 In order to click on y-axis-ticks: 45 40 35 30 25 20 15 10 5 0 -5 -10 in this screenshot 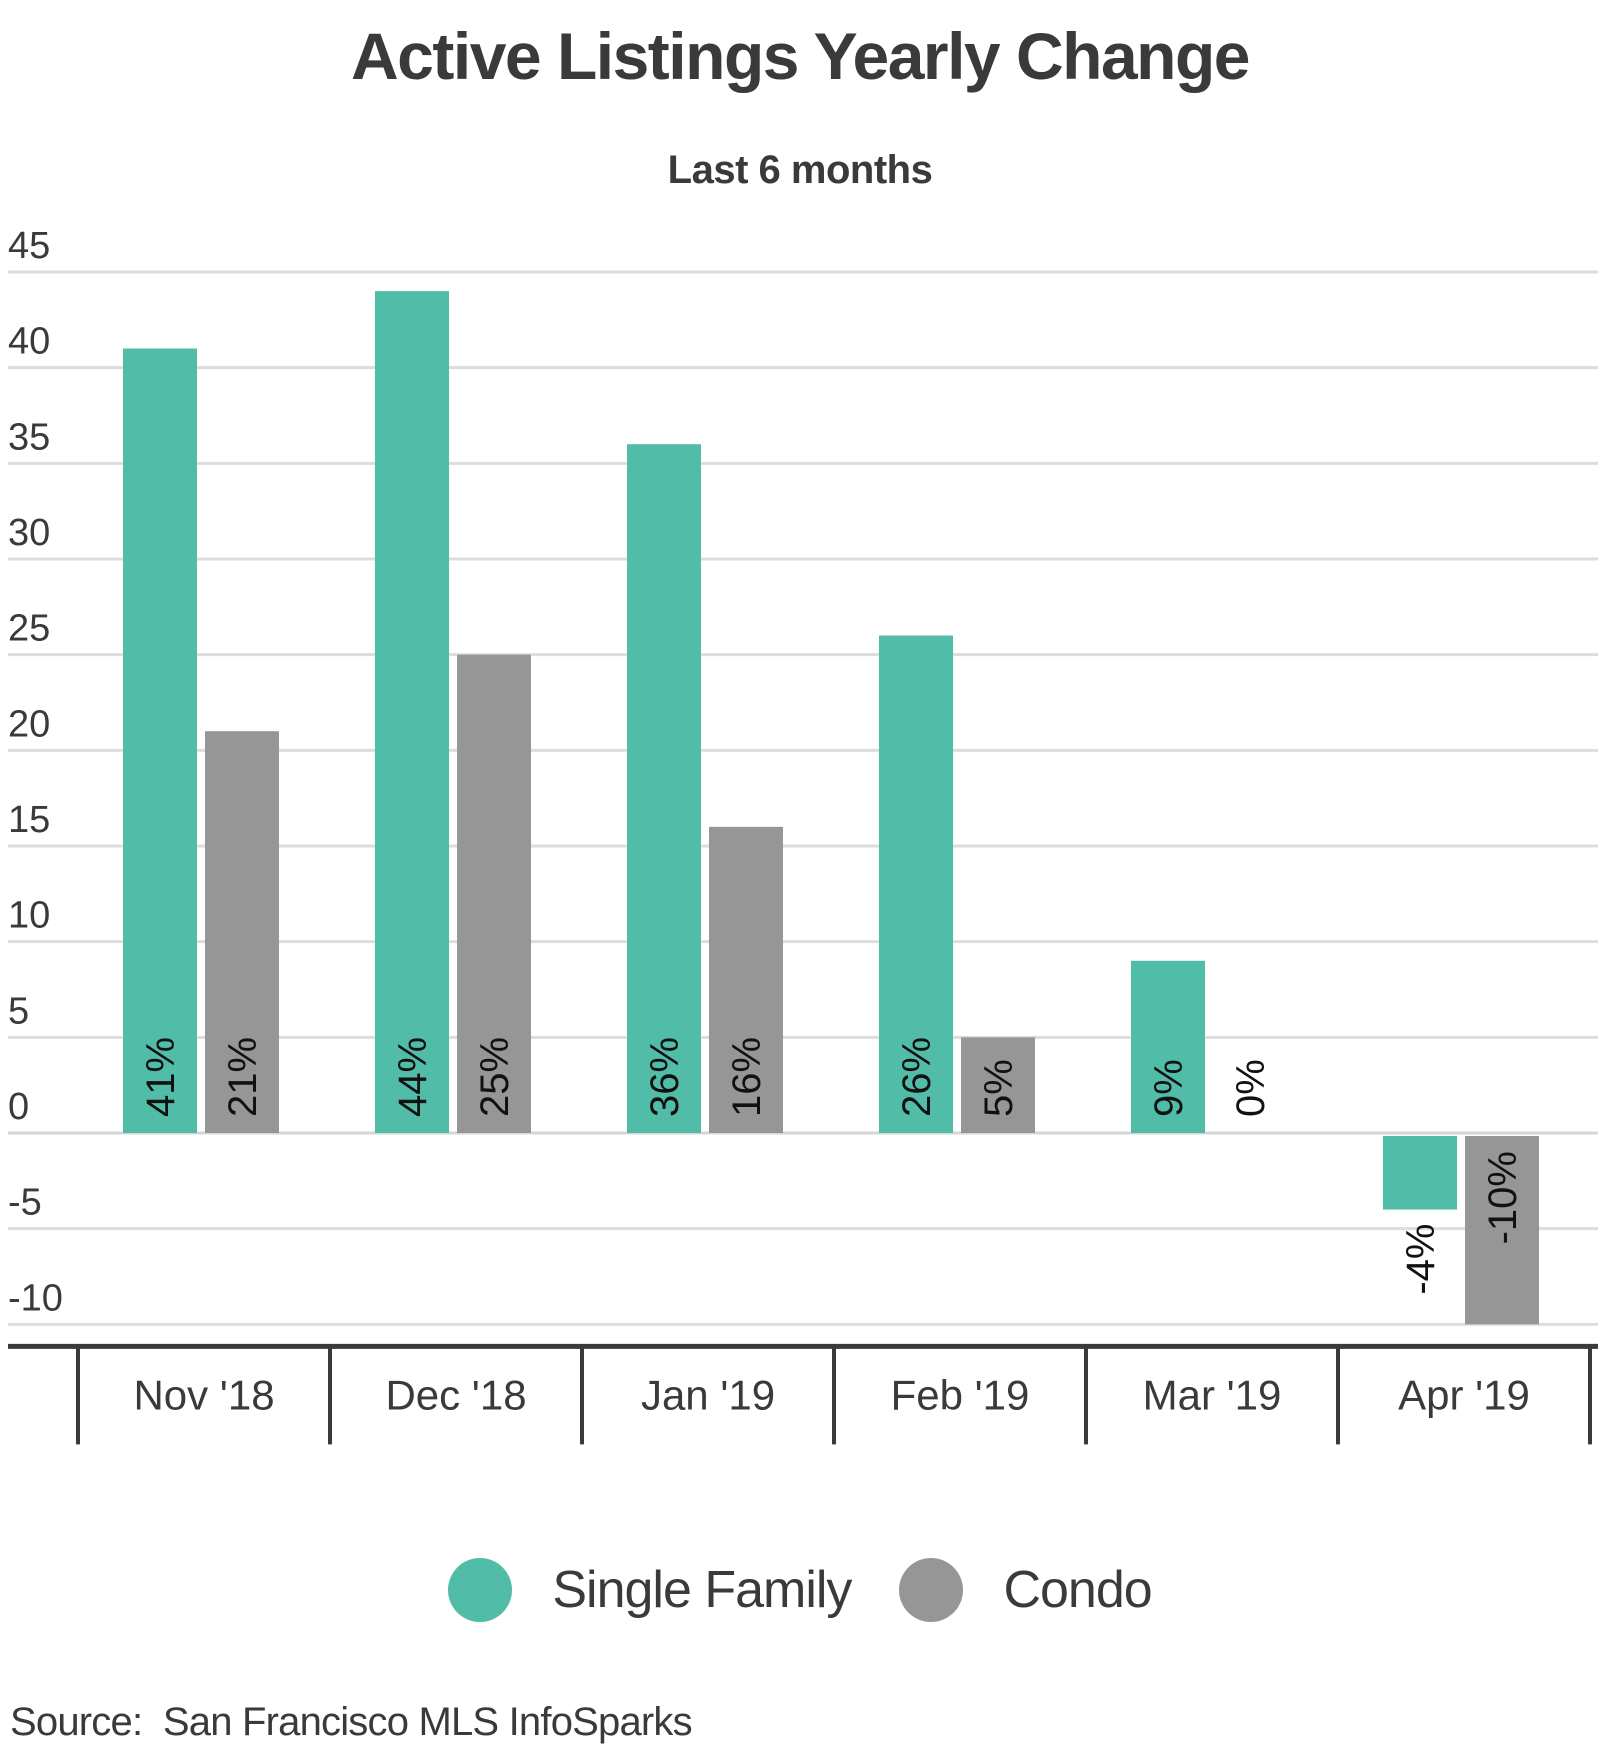, I will do `click(35, 772)`.